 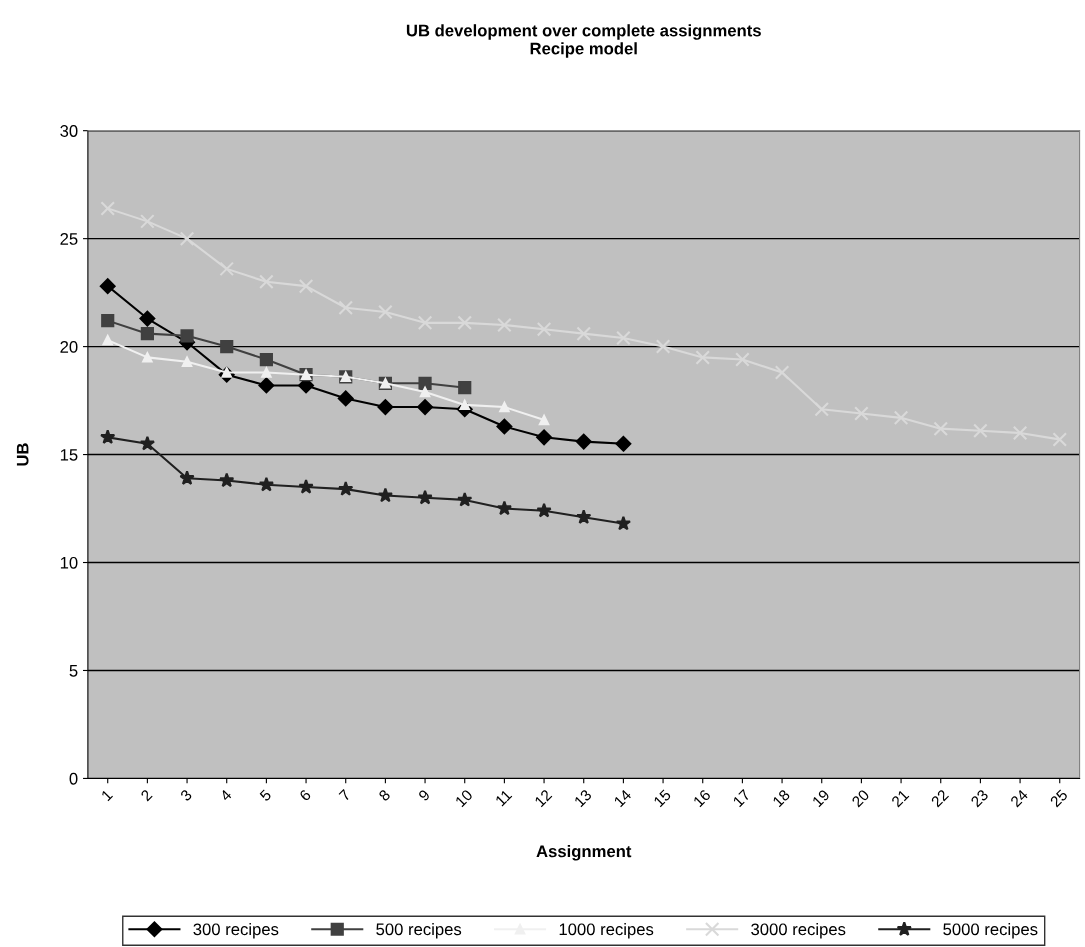 What do you see at coordinates (939, 798) in the screenshot?
I see `x-tick-label: 22` at bounding box center [939, 798].